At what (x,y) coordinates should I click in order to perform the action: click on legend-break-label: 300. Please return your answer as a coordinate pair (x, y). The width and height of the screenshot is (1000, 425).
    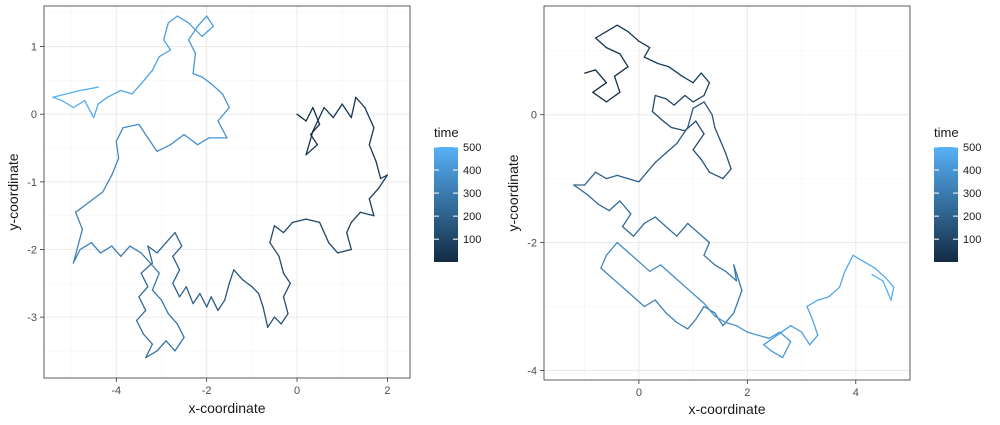
    Looking at the image, I should click on (972, 194).